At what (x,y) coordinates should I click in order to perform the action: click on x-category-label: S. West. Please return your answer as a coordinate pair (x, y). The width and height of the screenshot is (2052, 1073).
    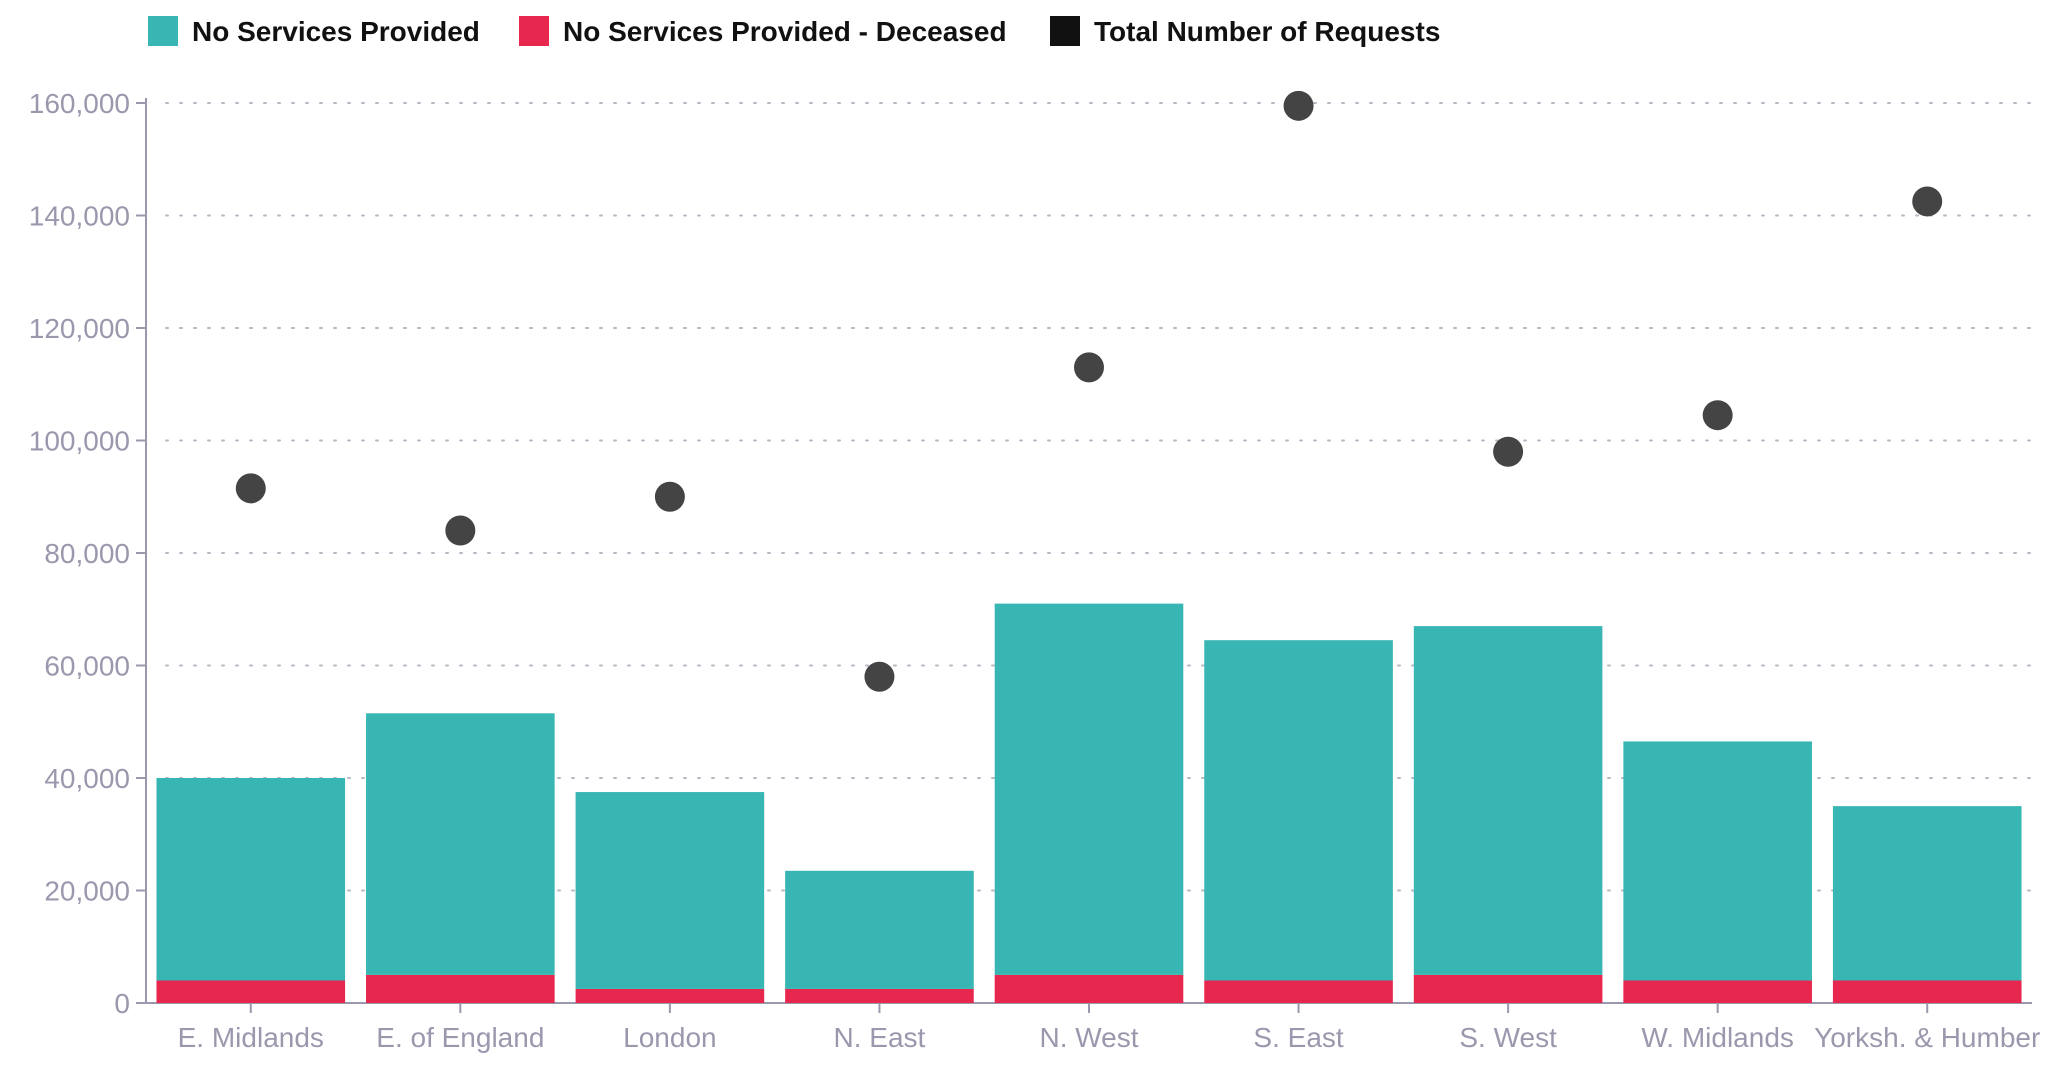
    Looking at the image, I should click on (1508, 1037).